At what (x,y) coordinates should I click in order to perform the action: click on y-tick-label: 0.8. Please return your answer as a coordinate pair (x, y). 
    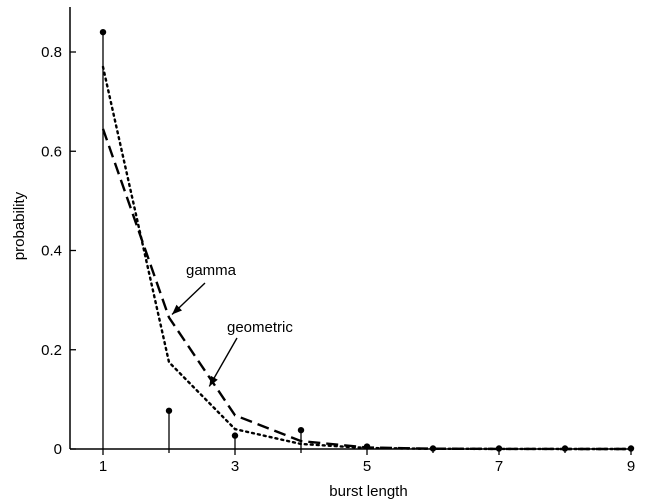
    Looking at the image, I should click on (51, 52).